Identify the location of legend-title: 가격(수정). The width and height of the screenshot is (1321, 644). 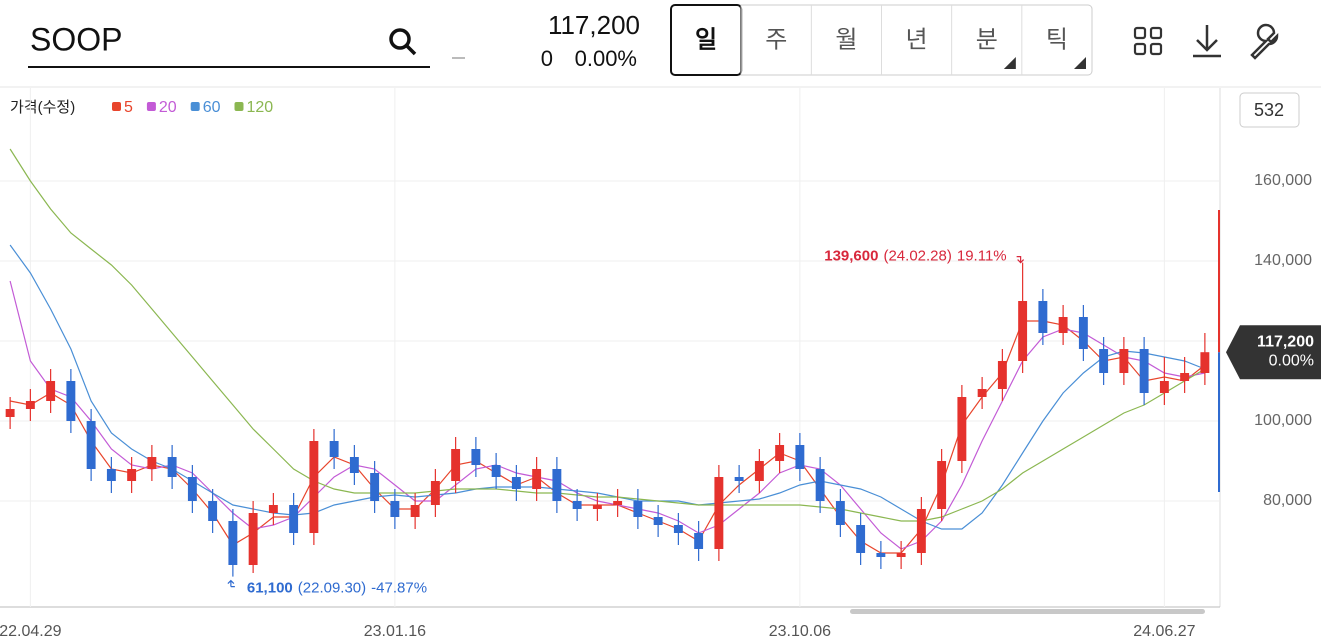
(42, 107).